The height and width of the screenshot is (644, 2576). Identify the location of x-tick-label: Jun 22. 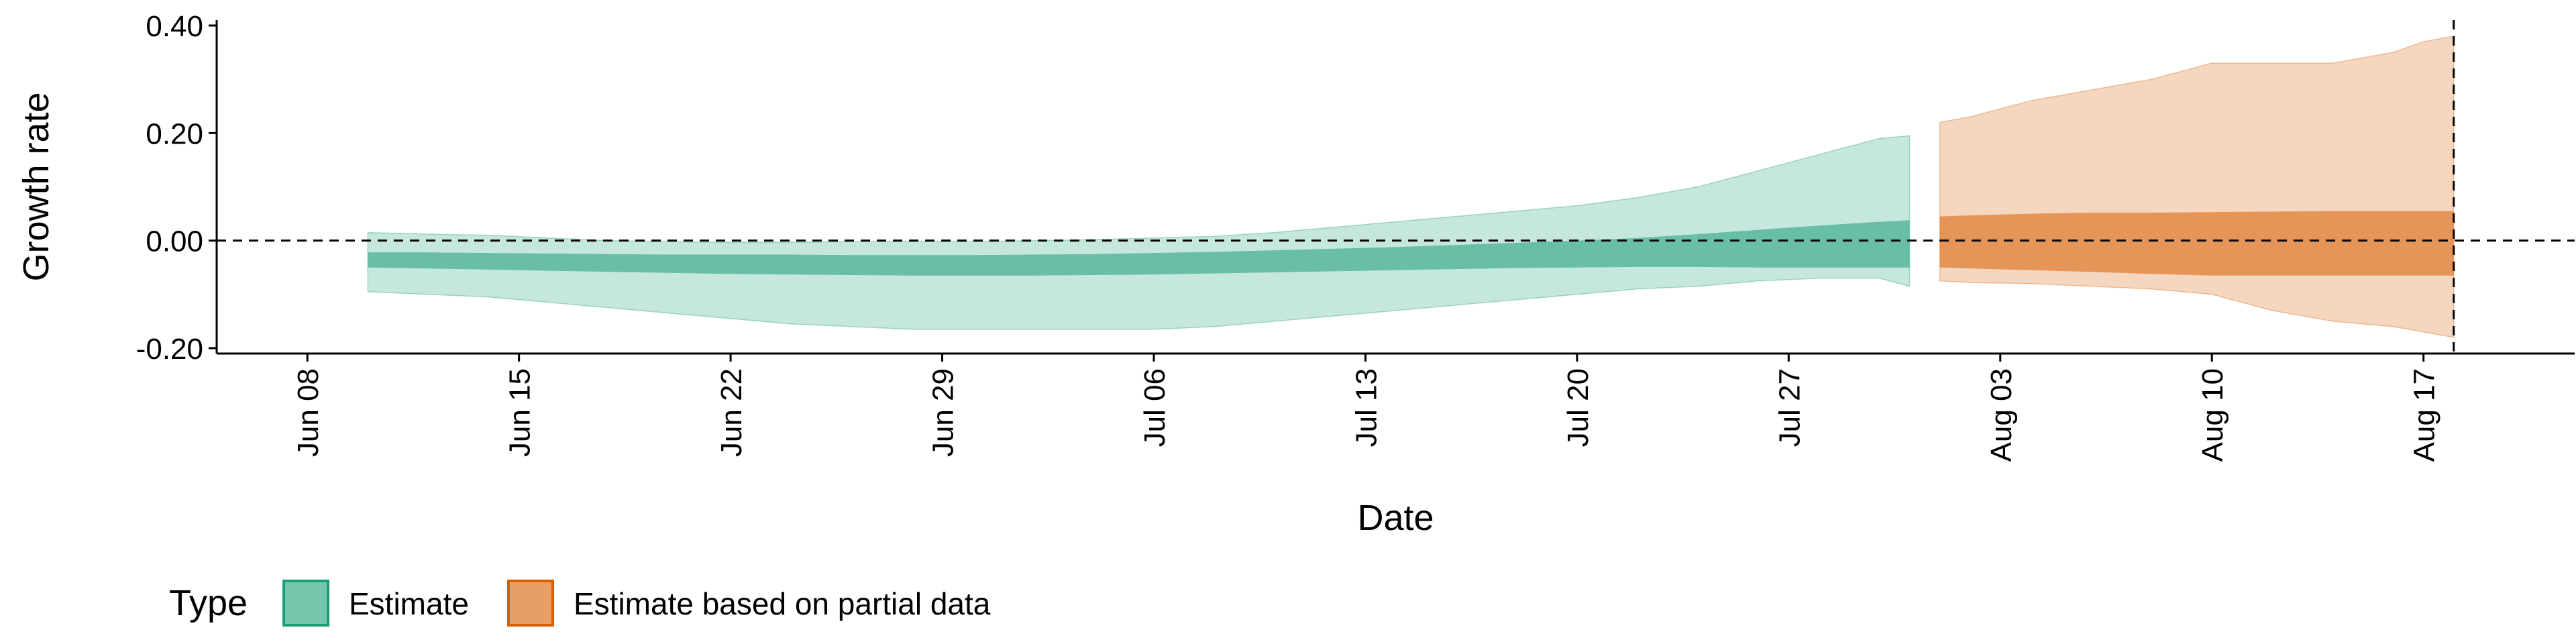
(731, 412).